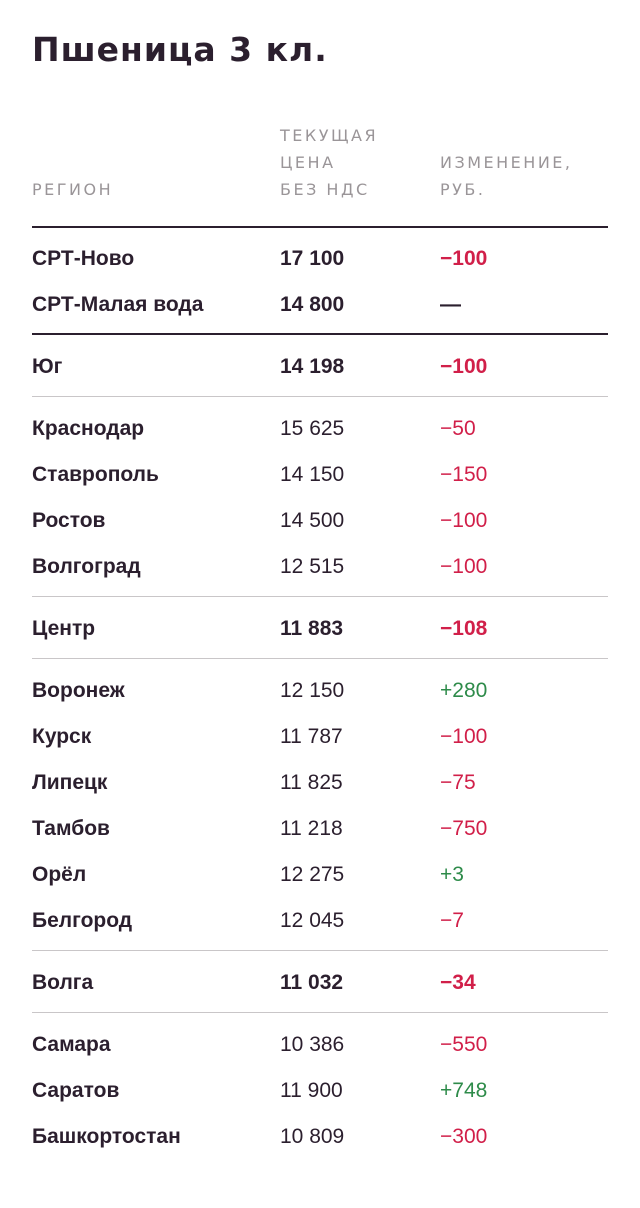 Image resolution: width=640 pixels, height=1208 pixels. Describe the element at coordinates (311, 782) in the screenshot. I see `price-value: 11 825` at that location.